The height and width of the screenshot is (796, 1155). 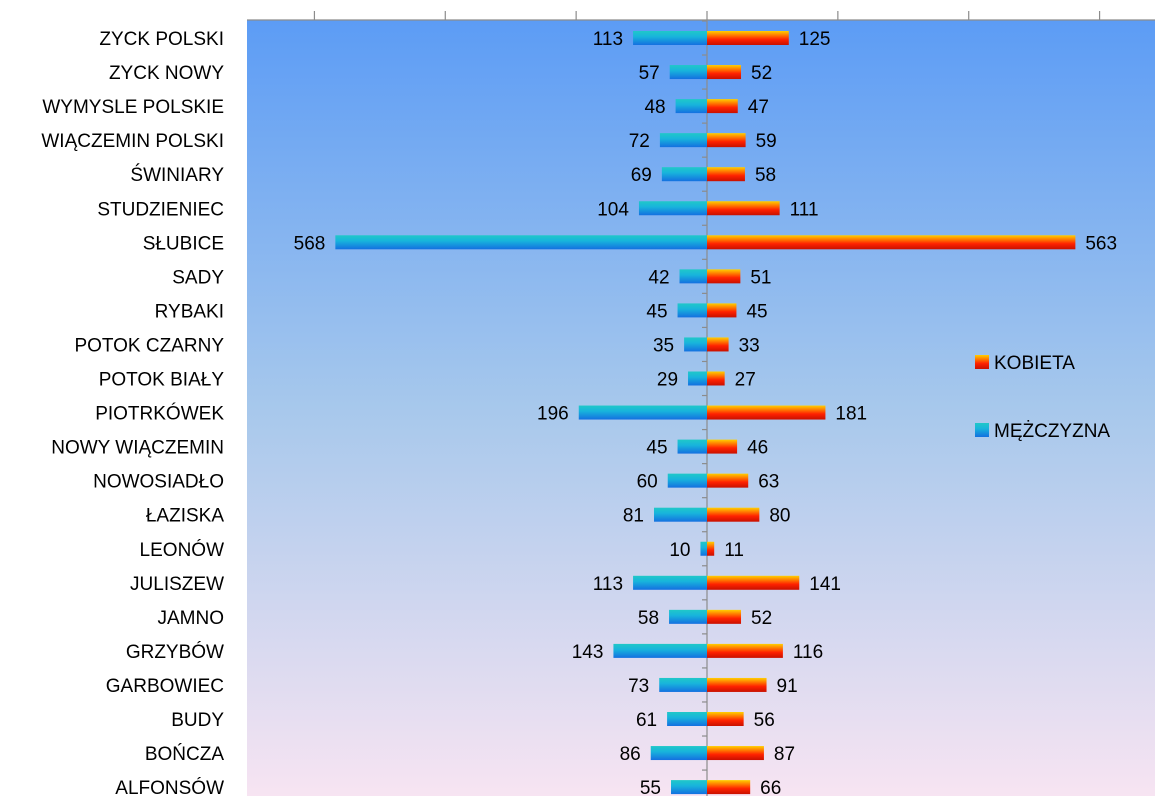 What do you see at coordinates (185, 754) in the screenshot?
I see `category-label: BOŃCZA` at bounding box center [185, 754].